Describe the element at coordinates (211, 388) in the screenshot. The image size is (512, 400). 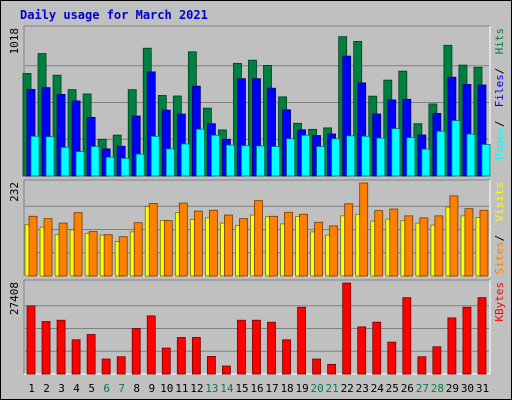
I see `x-tick-label-day-13: 13` at that location.